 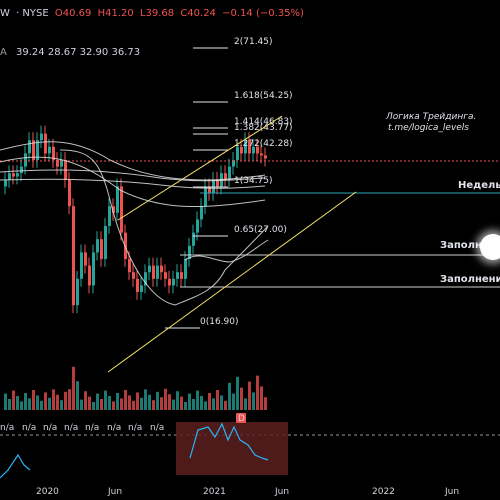 What do you see at coordinates (47, 492) in the screenshot?
I see `x-tick-1: 2020` at bounding box center [47, 492].